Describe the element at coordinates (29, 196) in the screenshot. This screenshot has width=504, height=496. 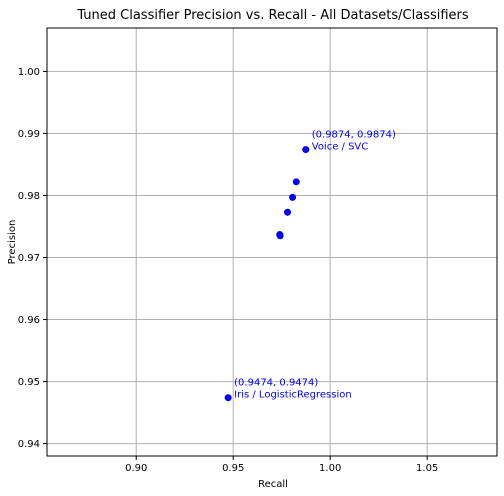
I see `y-tick-label: 0.98` at that location.